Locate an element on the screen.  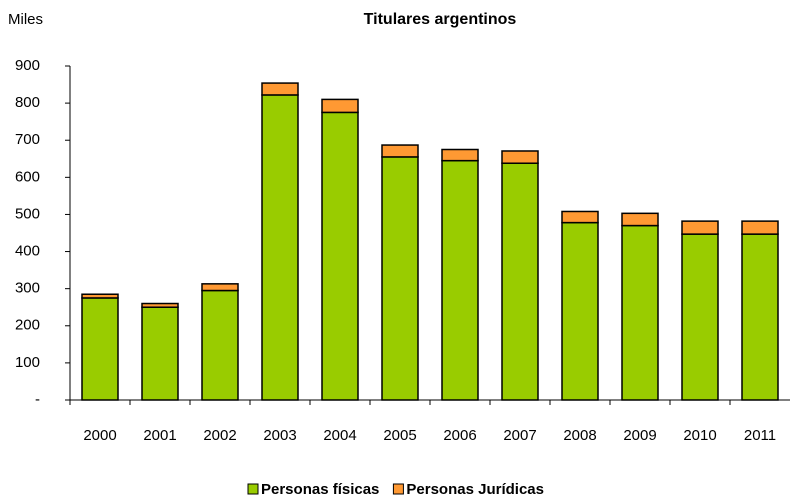
x-tick-label: 2002 is located at coordinates (219, 435).